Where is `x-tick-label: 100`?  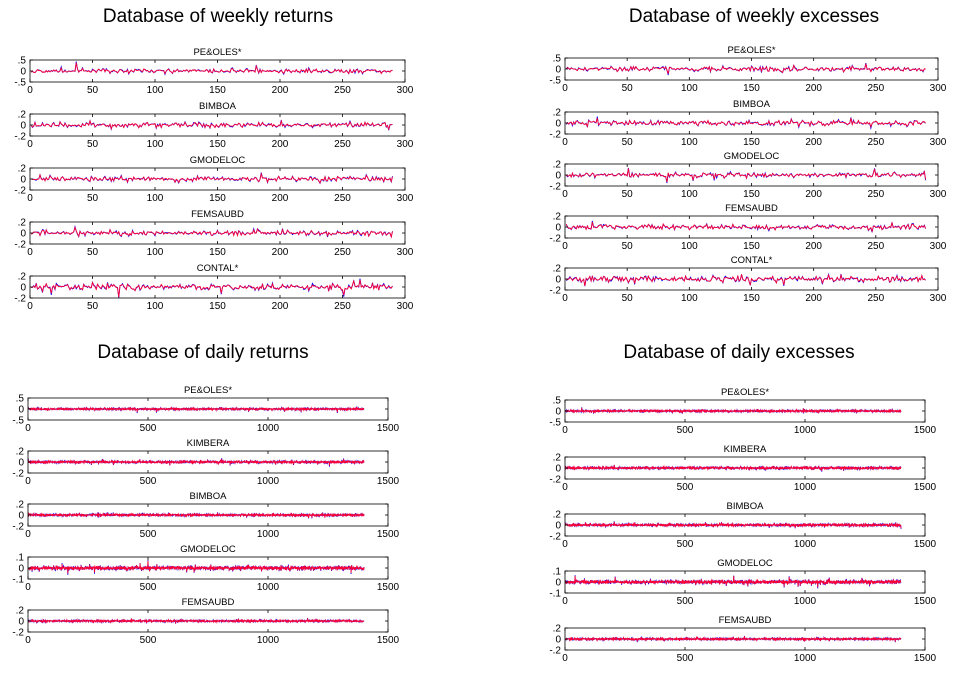 x-tick-label: 100 is located at coordinates (155, 252).